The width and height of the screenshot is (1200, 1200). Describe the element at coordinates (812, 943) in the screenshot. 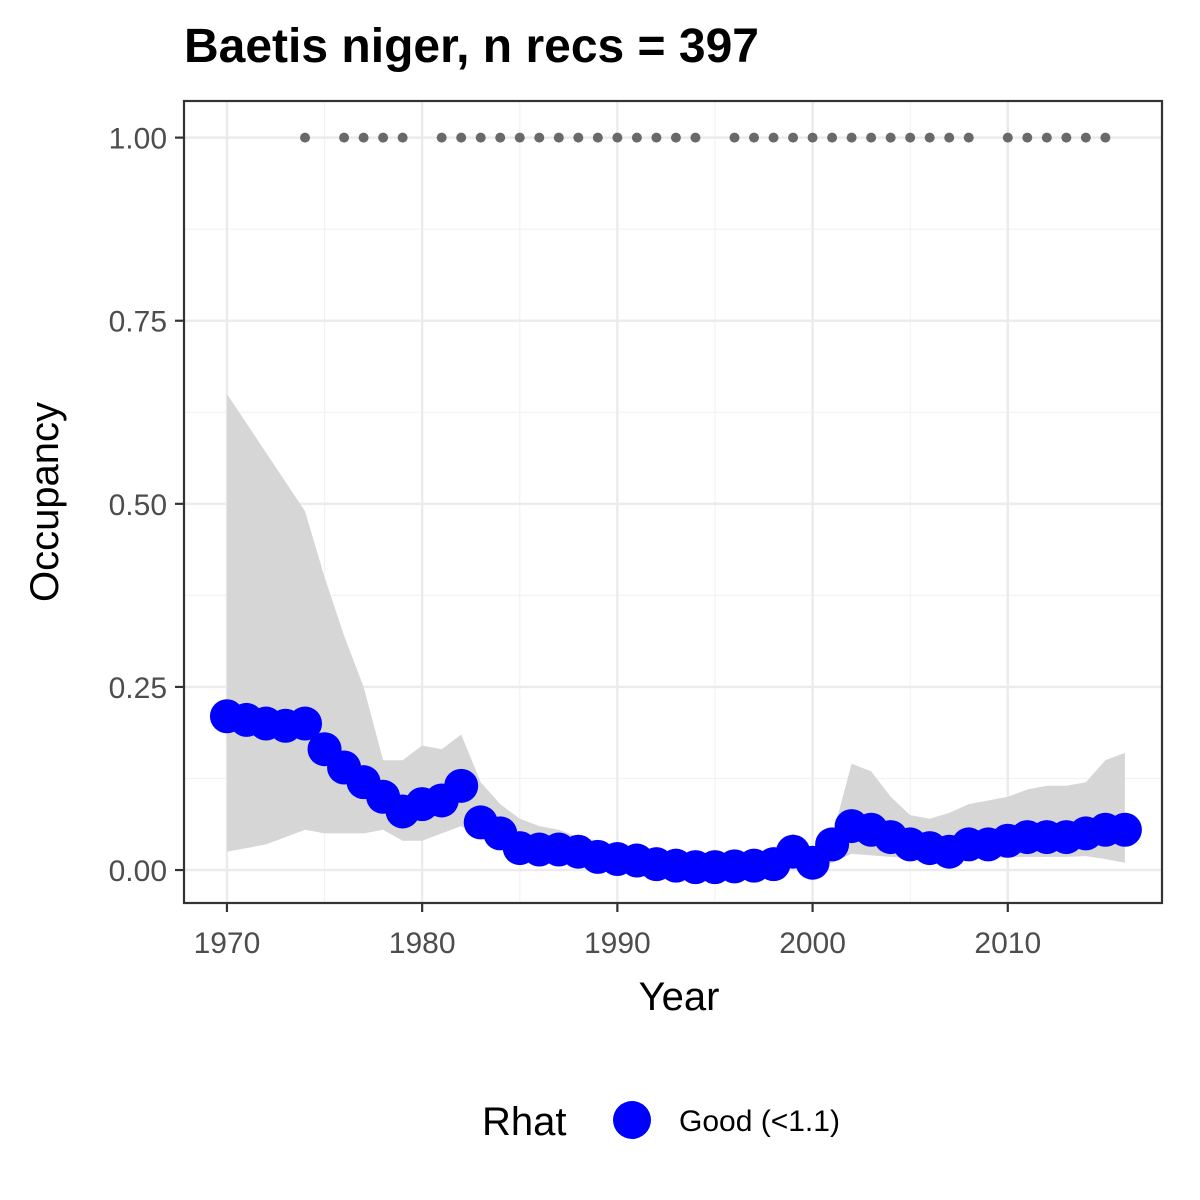

I see `x-tick-label: 2000` at that location.